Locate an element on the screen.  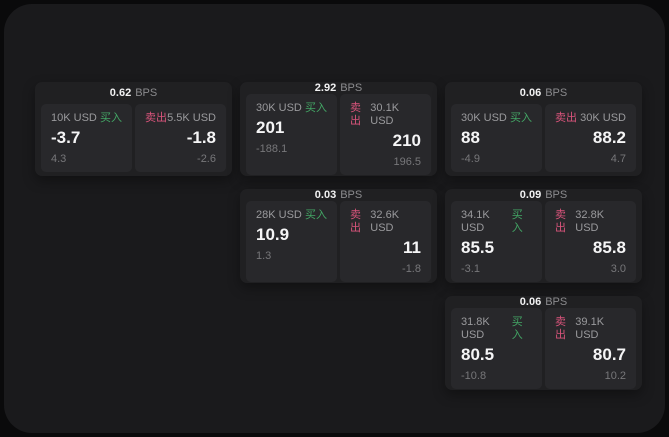
sell-price: 210 is located at coordinates (406, 140).